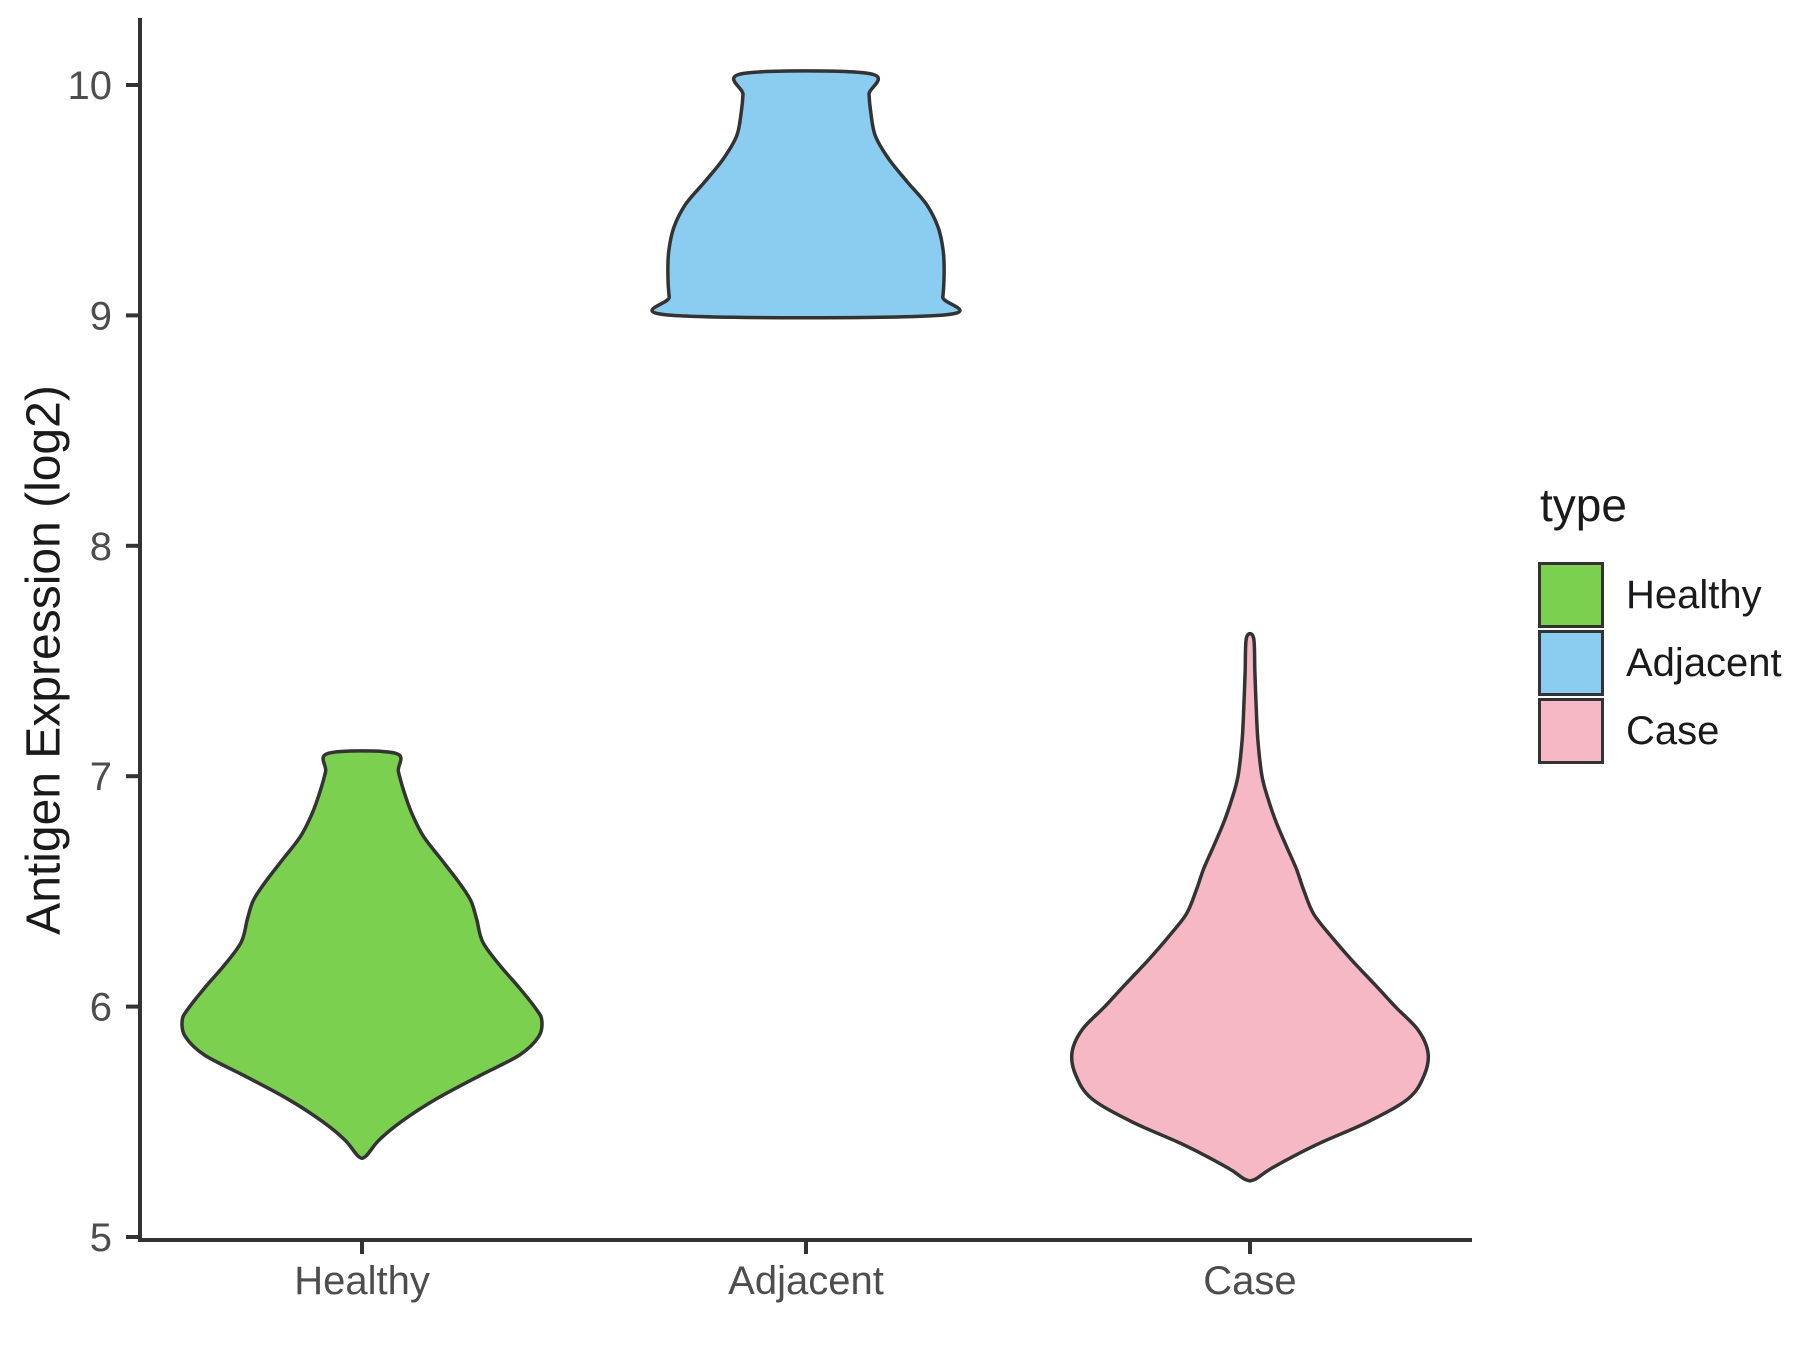  Describe the element at coordinates (90, 86) in the screenshot. I see `y-tick-label: 10` at that location.